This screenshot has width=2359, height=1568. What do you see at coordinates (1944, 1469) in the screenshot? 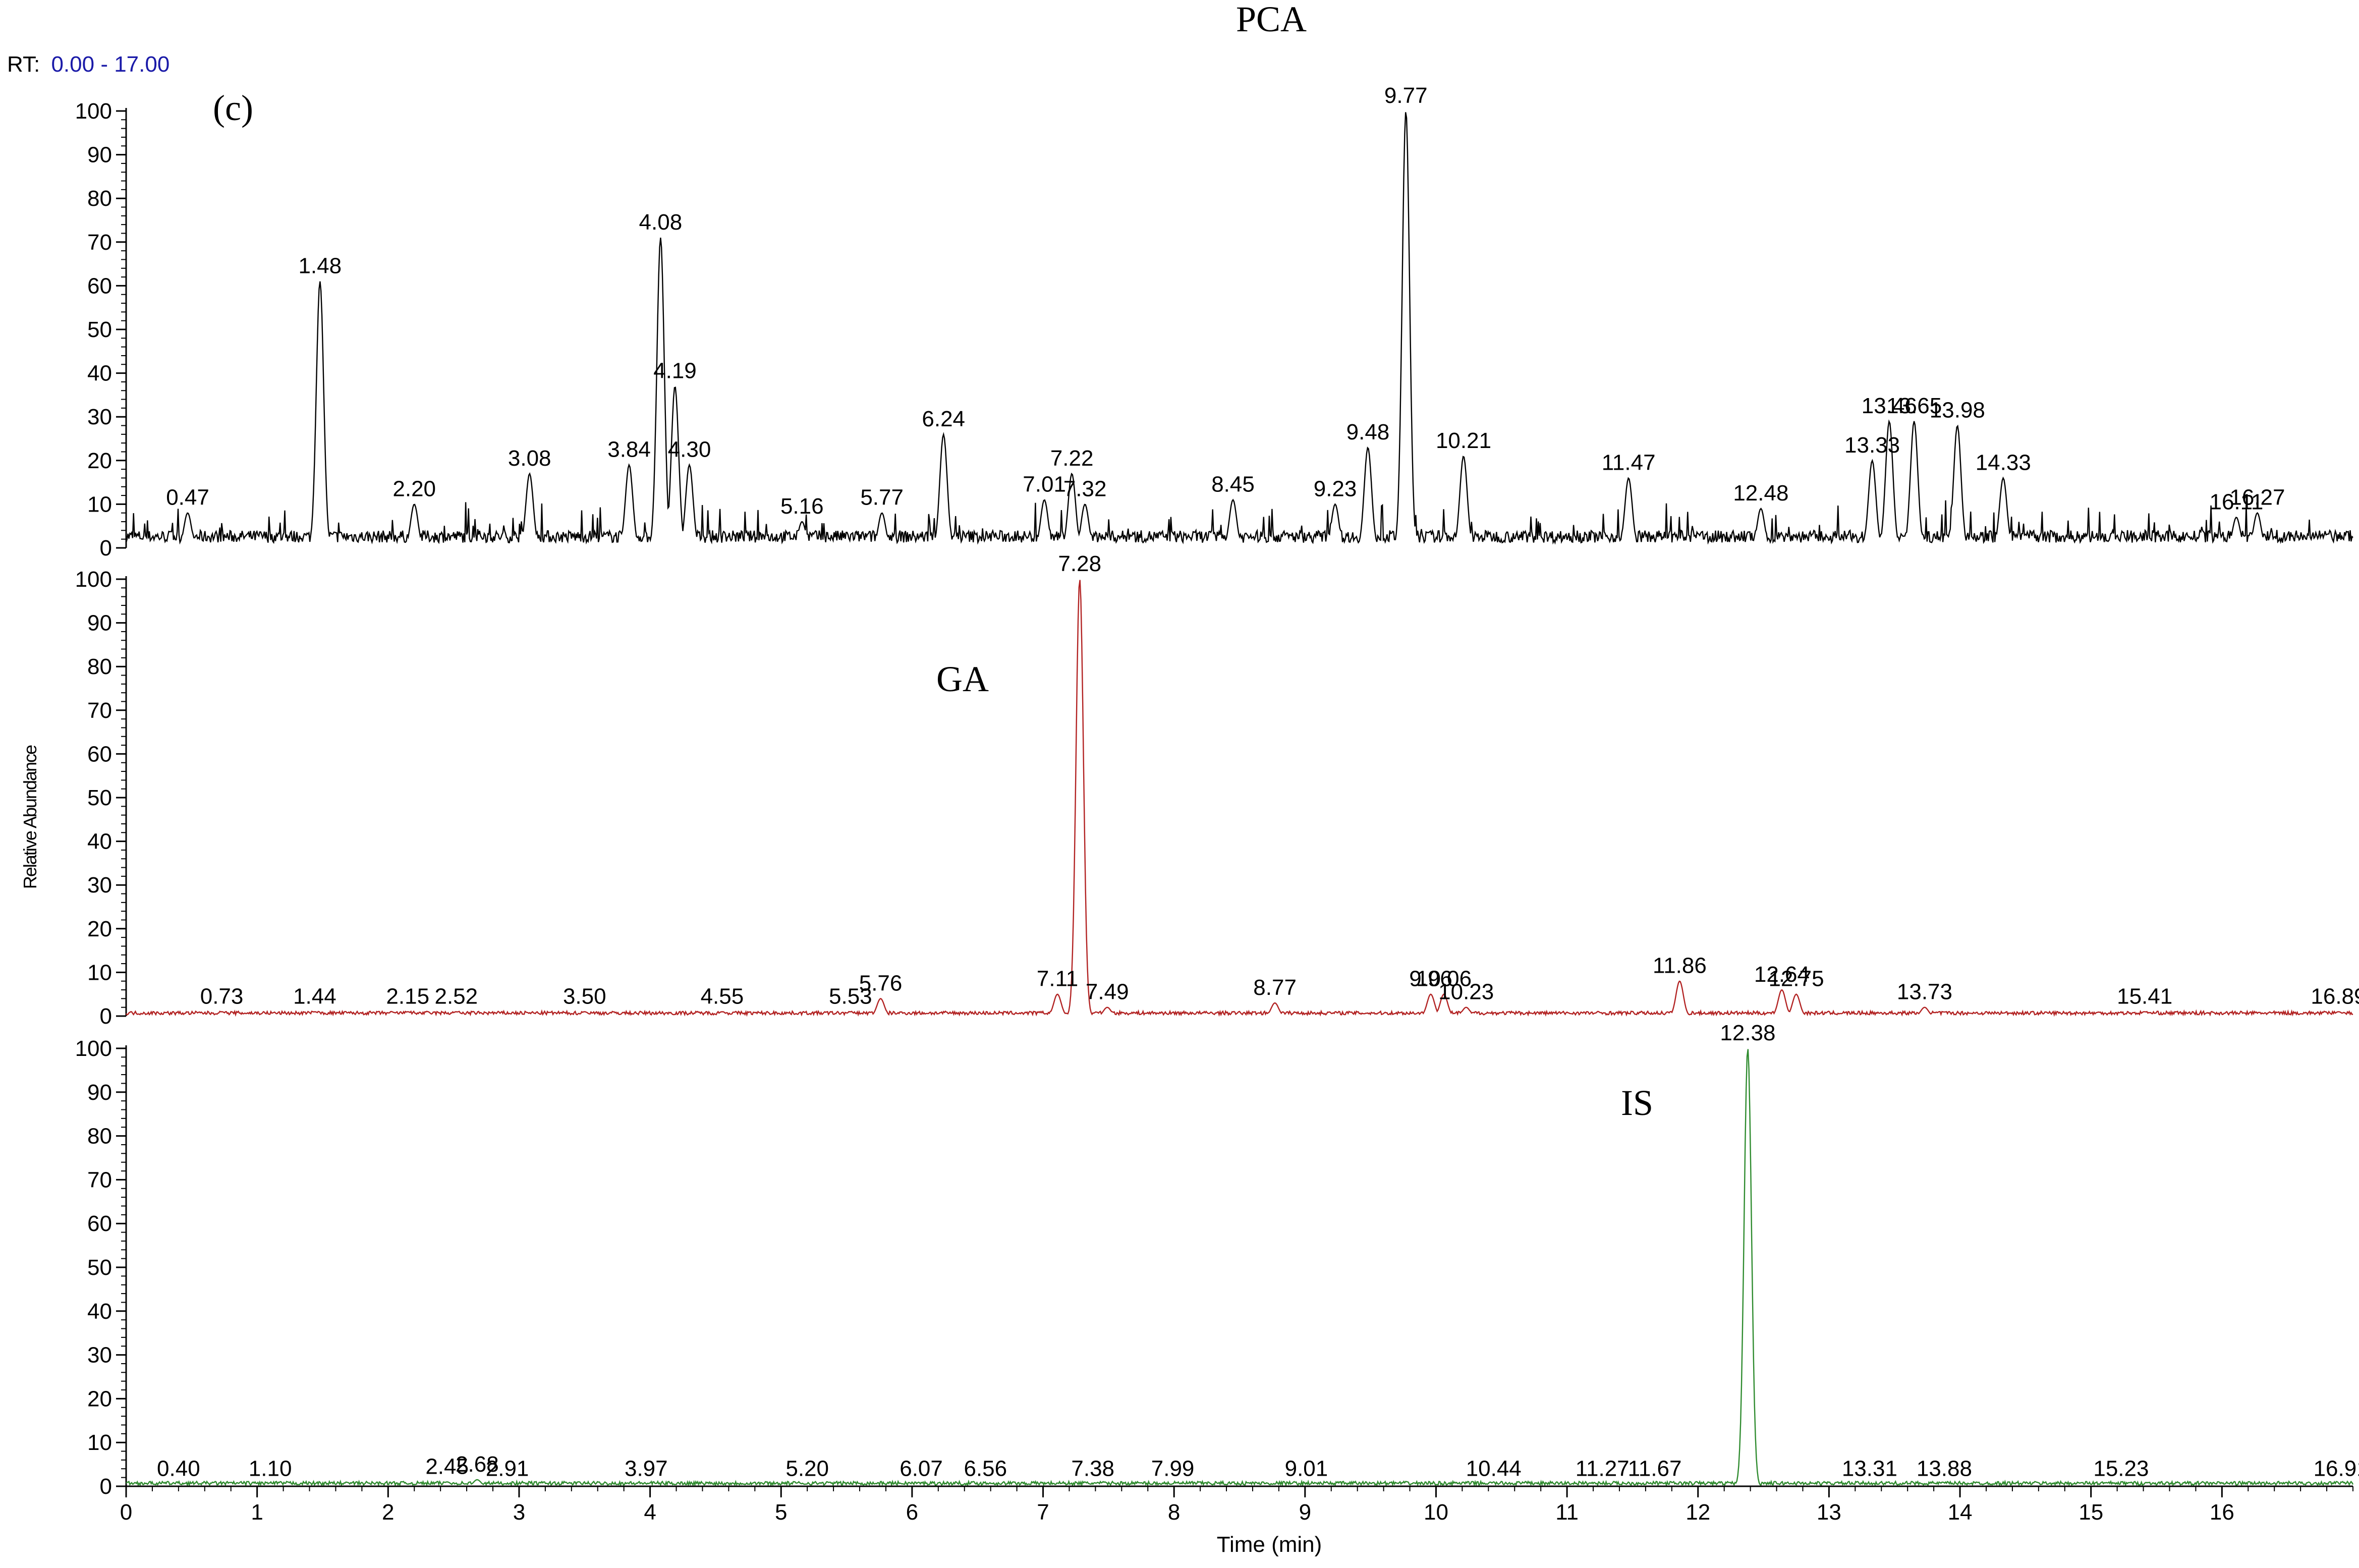
I see `peak-label: 13.88` at bounding box center [1944, 1469].